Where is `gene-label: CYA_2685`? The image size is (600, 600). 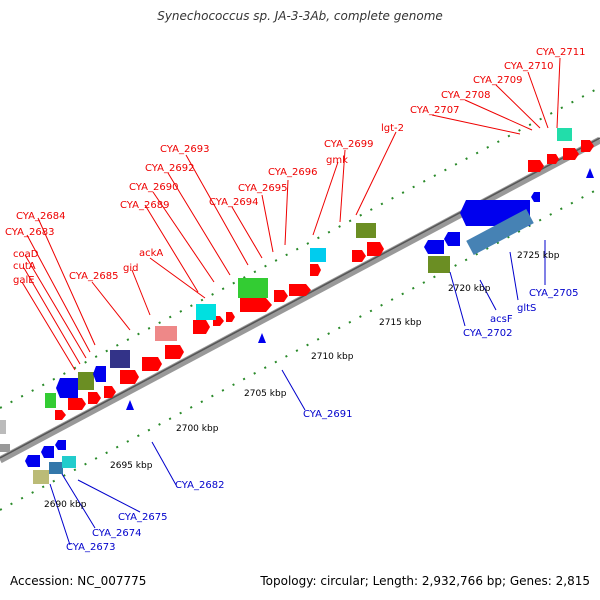
gene-label: CYA_2685 is located at coordinates (93, 276).